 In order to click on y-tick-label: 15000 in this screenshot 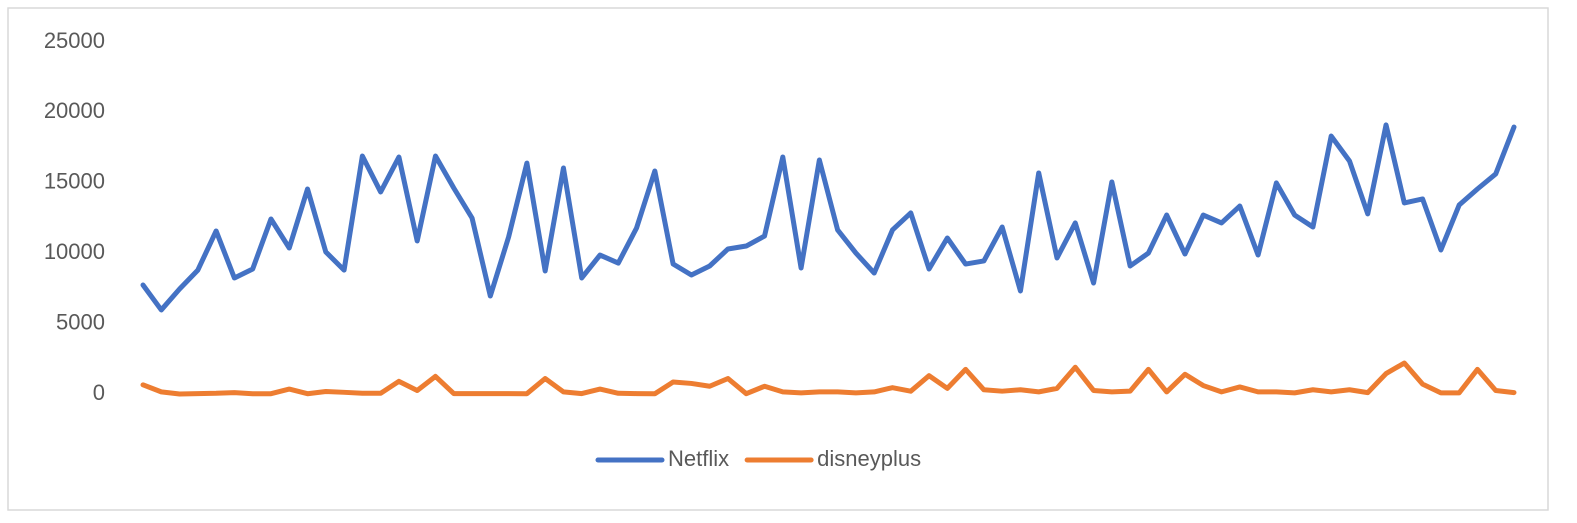, I will do `click(74, 181)`.